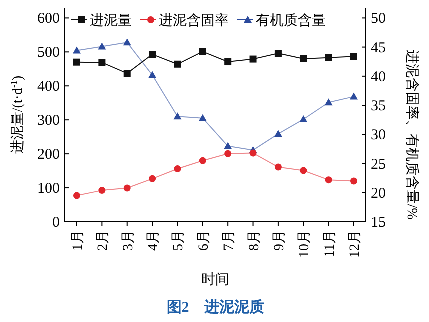 This screenshot has height=322, width=429. Describe the element at coordinates (378, 194) in the screenshot. I see `y2-tick-label: 20` at that location.